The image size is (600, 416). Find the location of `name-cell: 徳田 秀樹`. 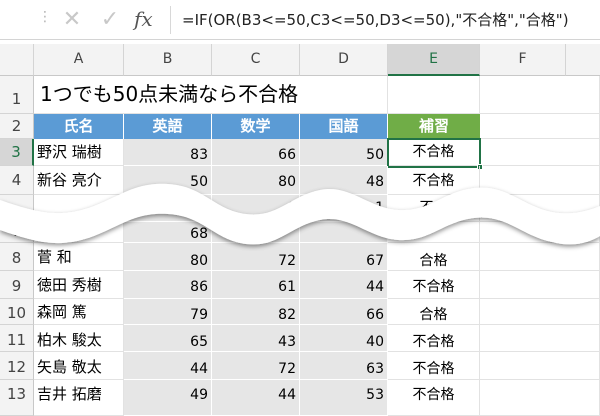

name-cell: 徳田 秀樹 is located at coordinates (79, 285).